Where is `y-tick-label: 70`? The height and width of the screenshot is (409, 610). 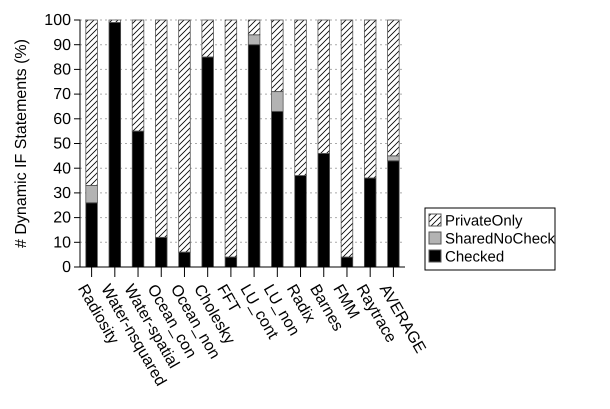
y-tick-label: 70 is located at coordinates (62, 95).